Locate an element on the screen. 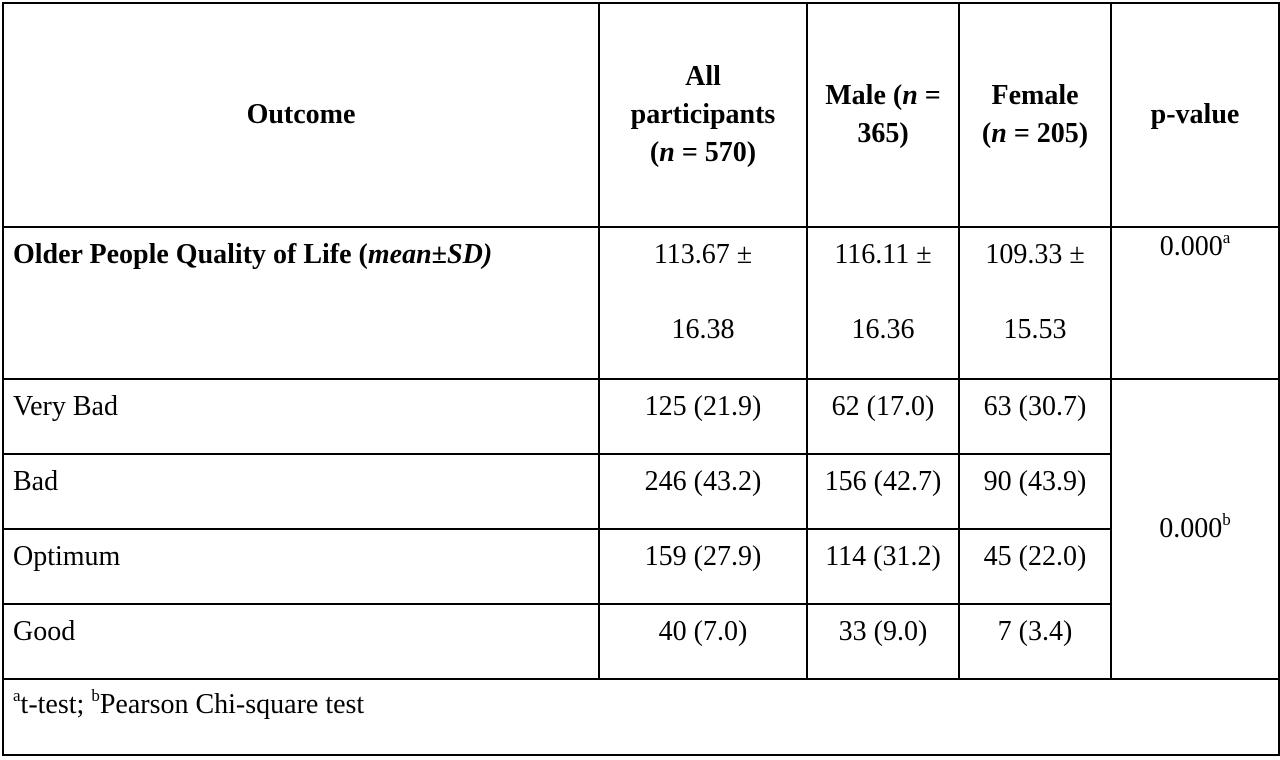 This screenshot has height=760, width=1280. category-all-cell: 246 (43.2) is located at coordinates (703, 491).